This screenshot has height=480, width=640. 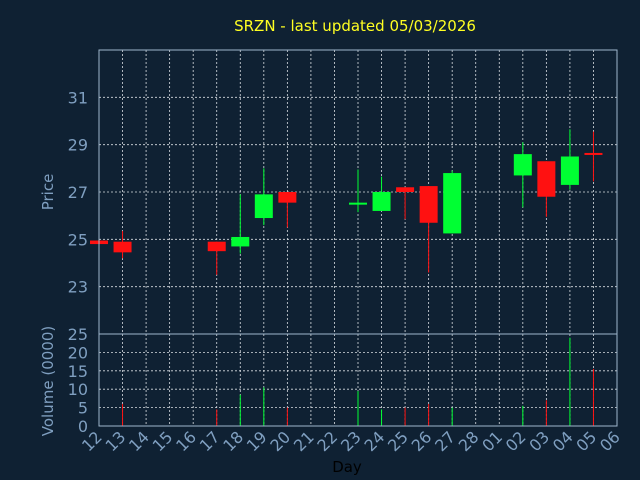 What do you see at coordinates (83, 408) in the screenshot?
I see `volume-tick-label: 5` at bounding box center [83, 408].